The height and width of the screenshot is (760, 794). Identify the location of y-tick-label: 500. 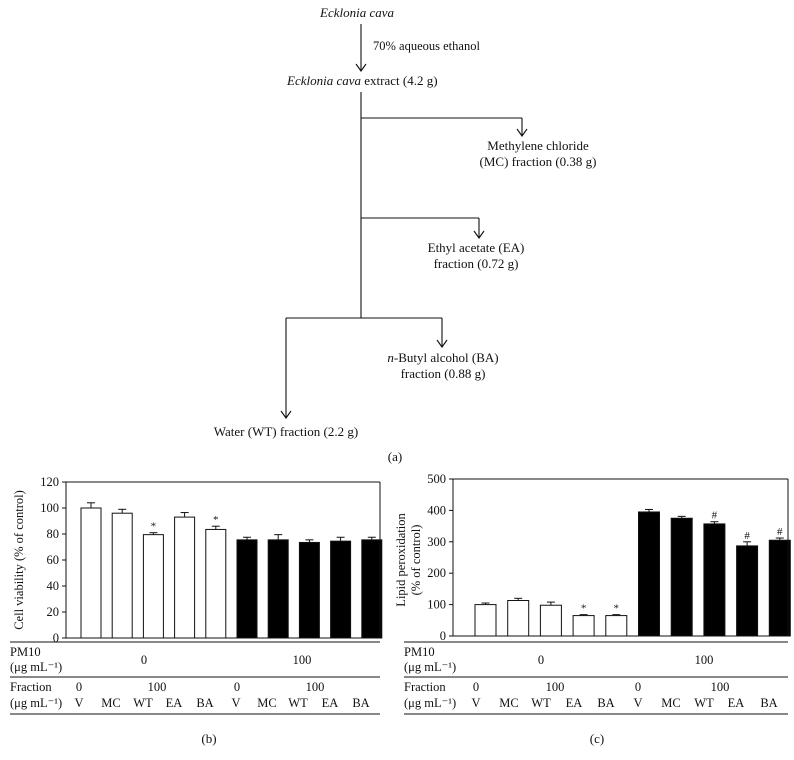
(436, 479).